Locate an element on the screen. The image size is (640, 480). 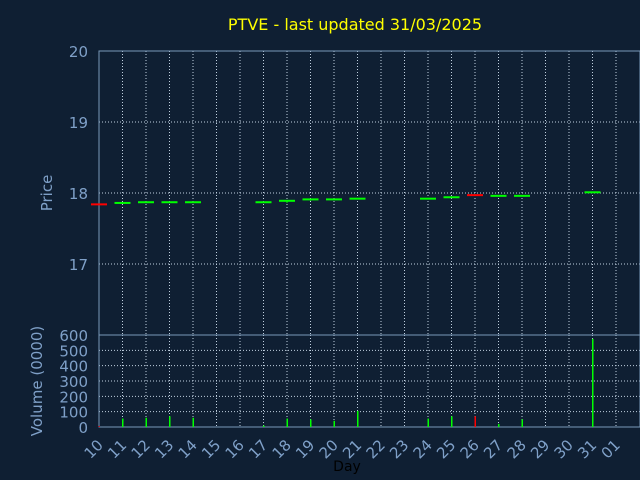
x-tick-label: 11 is located at coordinates (117, 449).